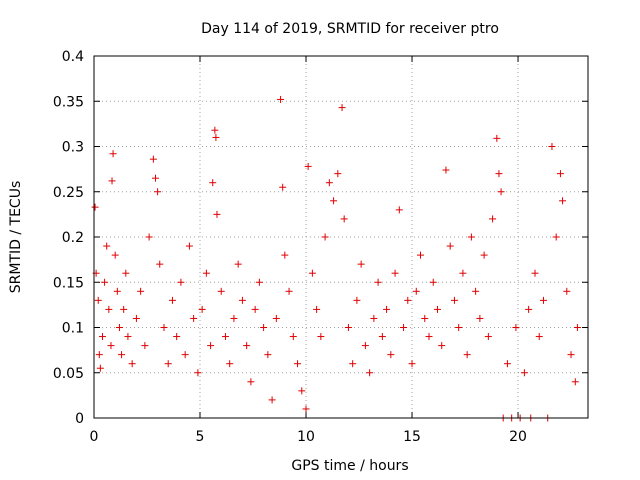 Image resolution: width=640 pixels, height=480 pixels. What do you see at coordinates (79, 419) in the screenshot?
I see `y-tick-label: 0` at bounding box center [79, 419].